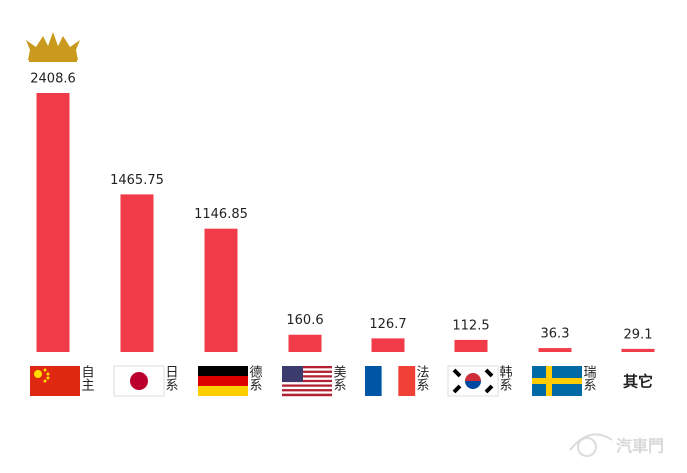 The image size is (687, 473). What do you see at coordinates (255, 378) in the screenshot?
I see `x-tick-label: 德系` at bounding box center [255, 378].